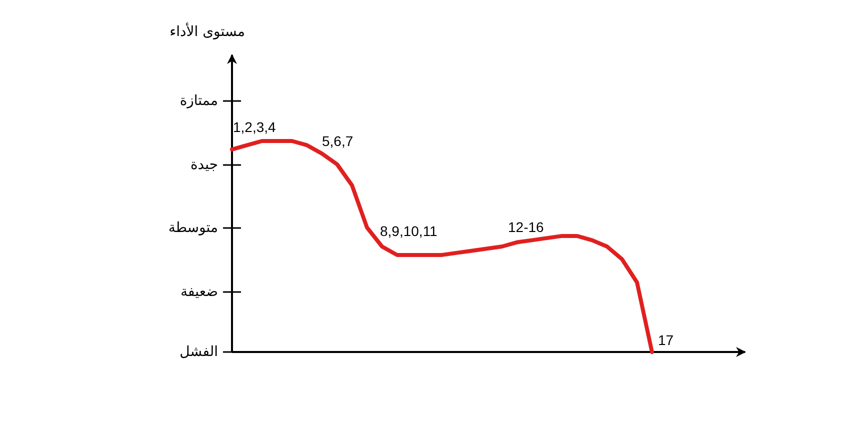 This screenshot has width=848, height=441. Describe the element at coordinates (526, 227) in the screenshot. I see `annotation: 12-16` at that location.